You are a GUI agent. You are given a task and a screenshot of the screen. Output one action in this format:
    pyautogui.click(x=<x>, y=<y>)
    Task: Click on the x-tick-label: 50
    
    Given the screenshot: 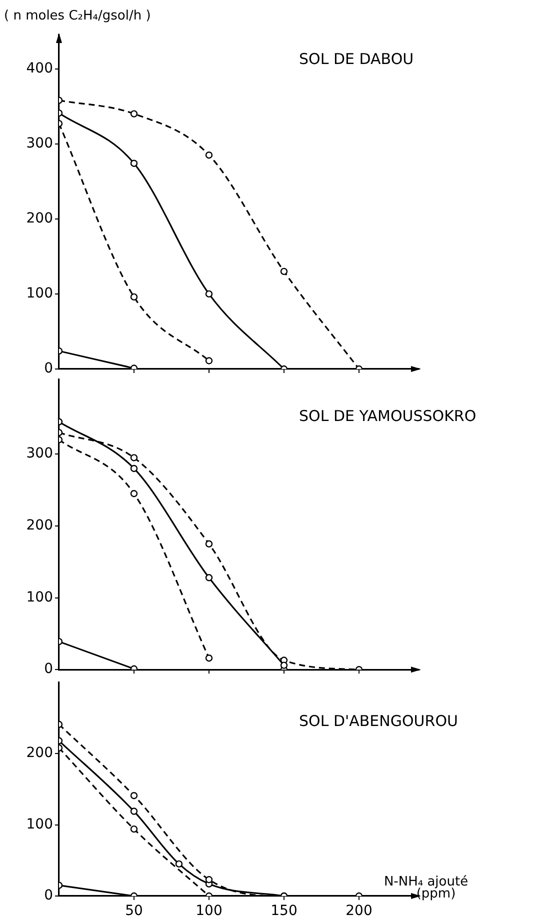 What is the action you would take?
    pyautogui.click(x=134, y=911)
    